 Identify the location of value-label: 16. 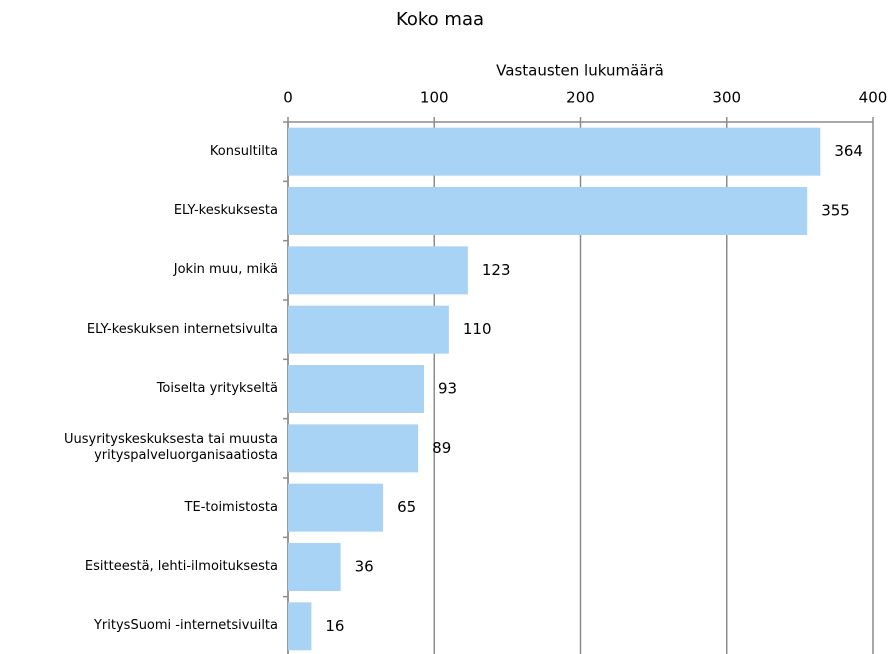
(334, 626).